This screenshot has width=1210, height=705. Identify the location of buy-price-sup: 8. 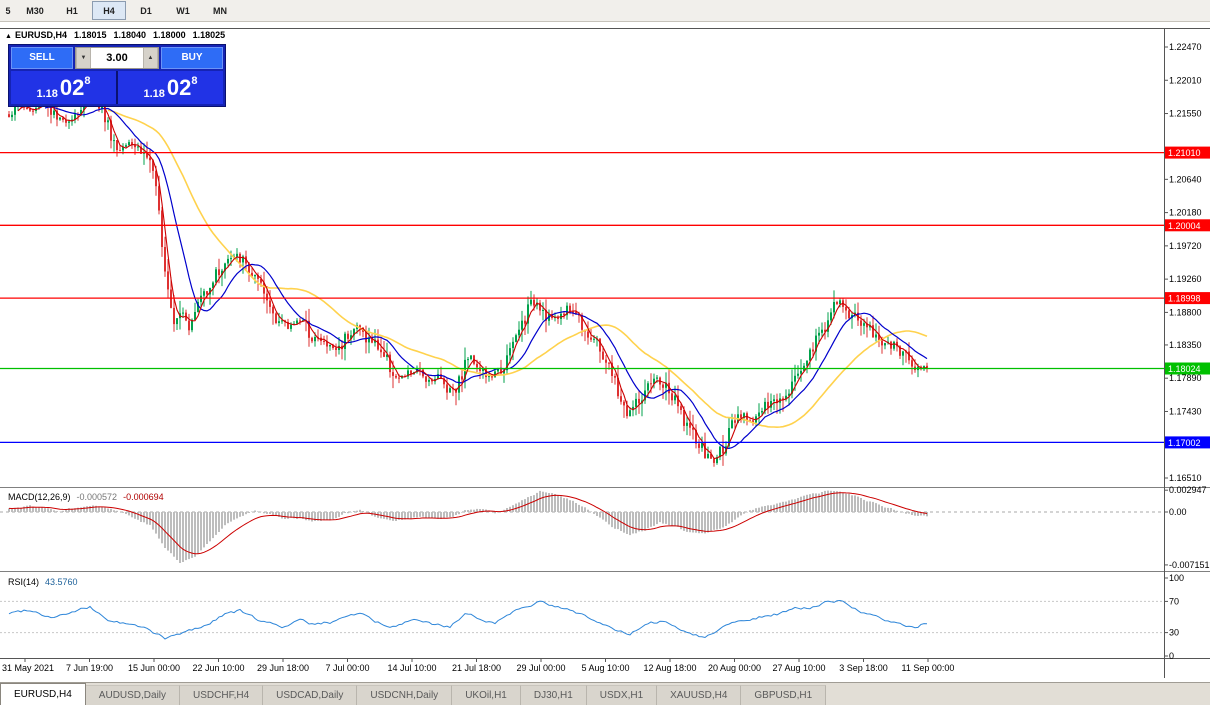
(194, 81).